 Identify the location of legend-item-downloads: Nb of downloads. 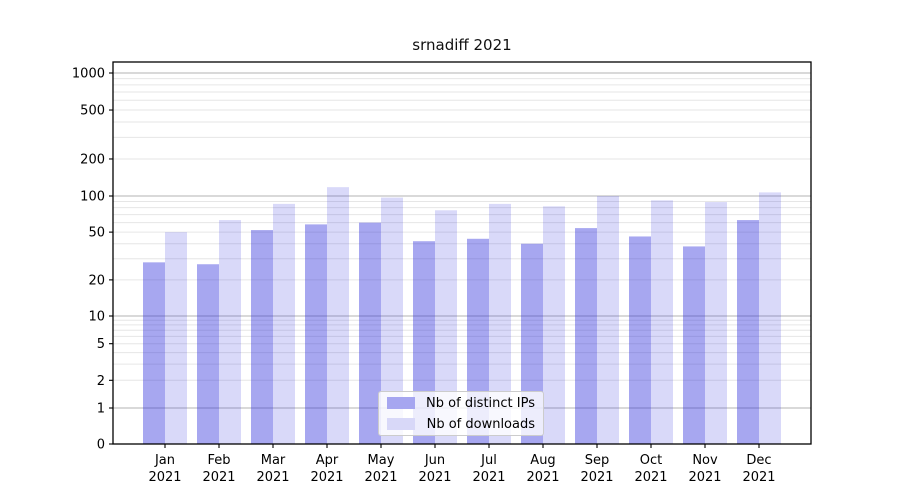
(461, 424).